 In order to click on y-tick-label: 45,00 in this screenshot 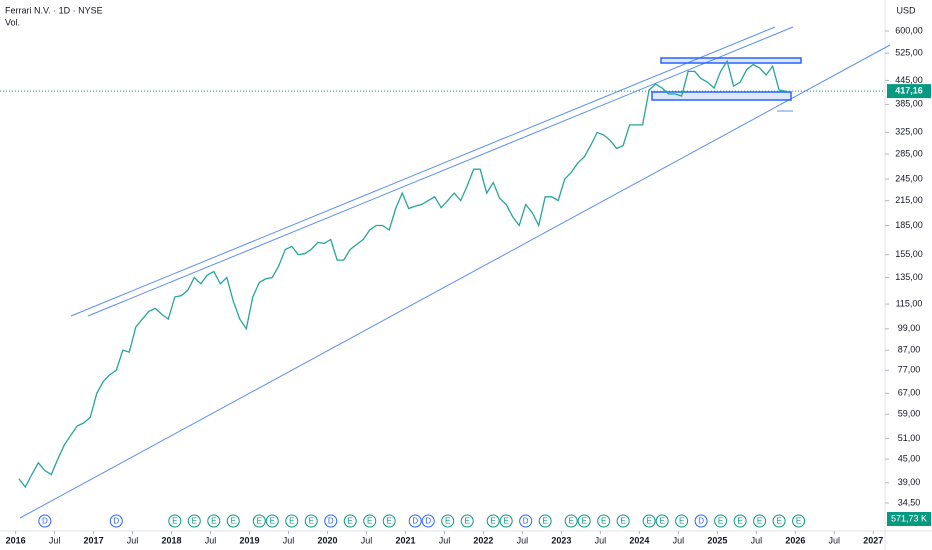, I will do `click(909, 458)`.